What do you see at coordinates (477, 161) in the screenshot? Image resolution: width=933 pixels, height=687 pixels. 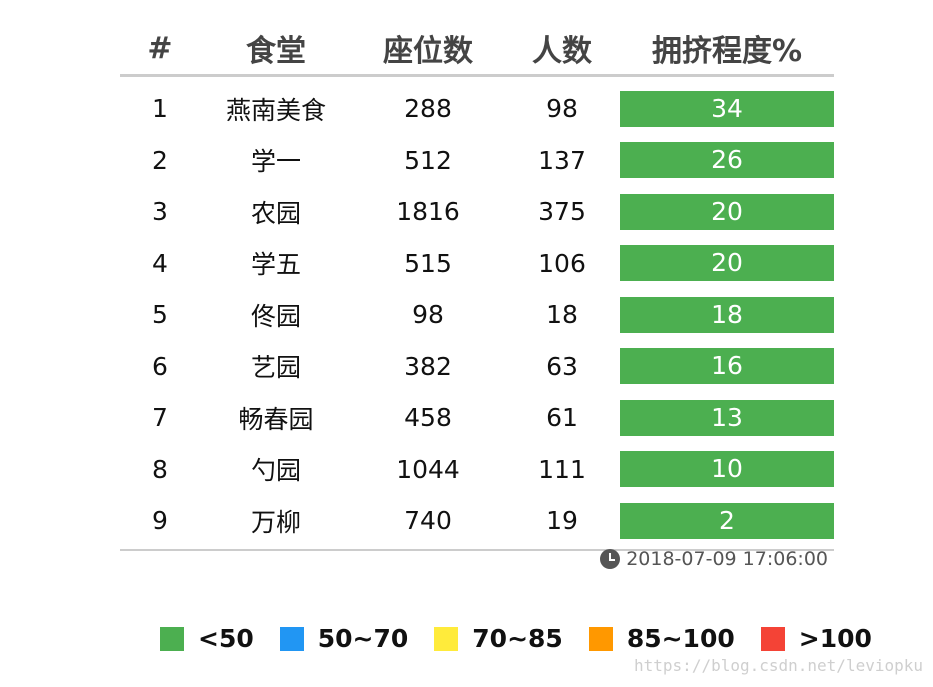 I see `table-row: 2 学一 512 137 26` at bounding box center [477, 161].